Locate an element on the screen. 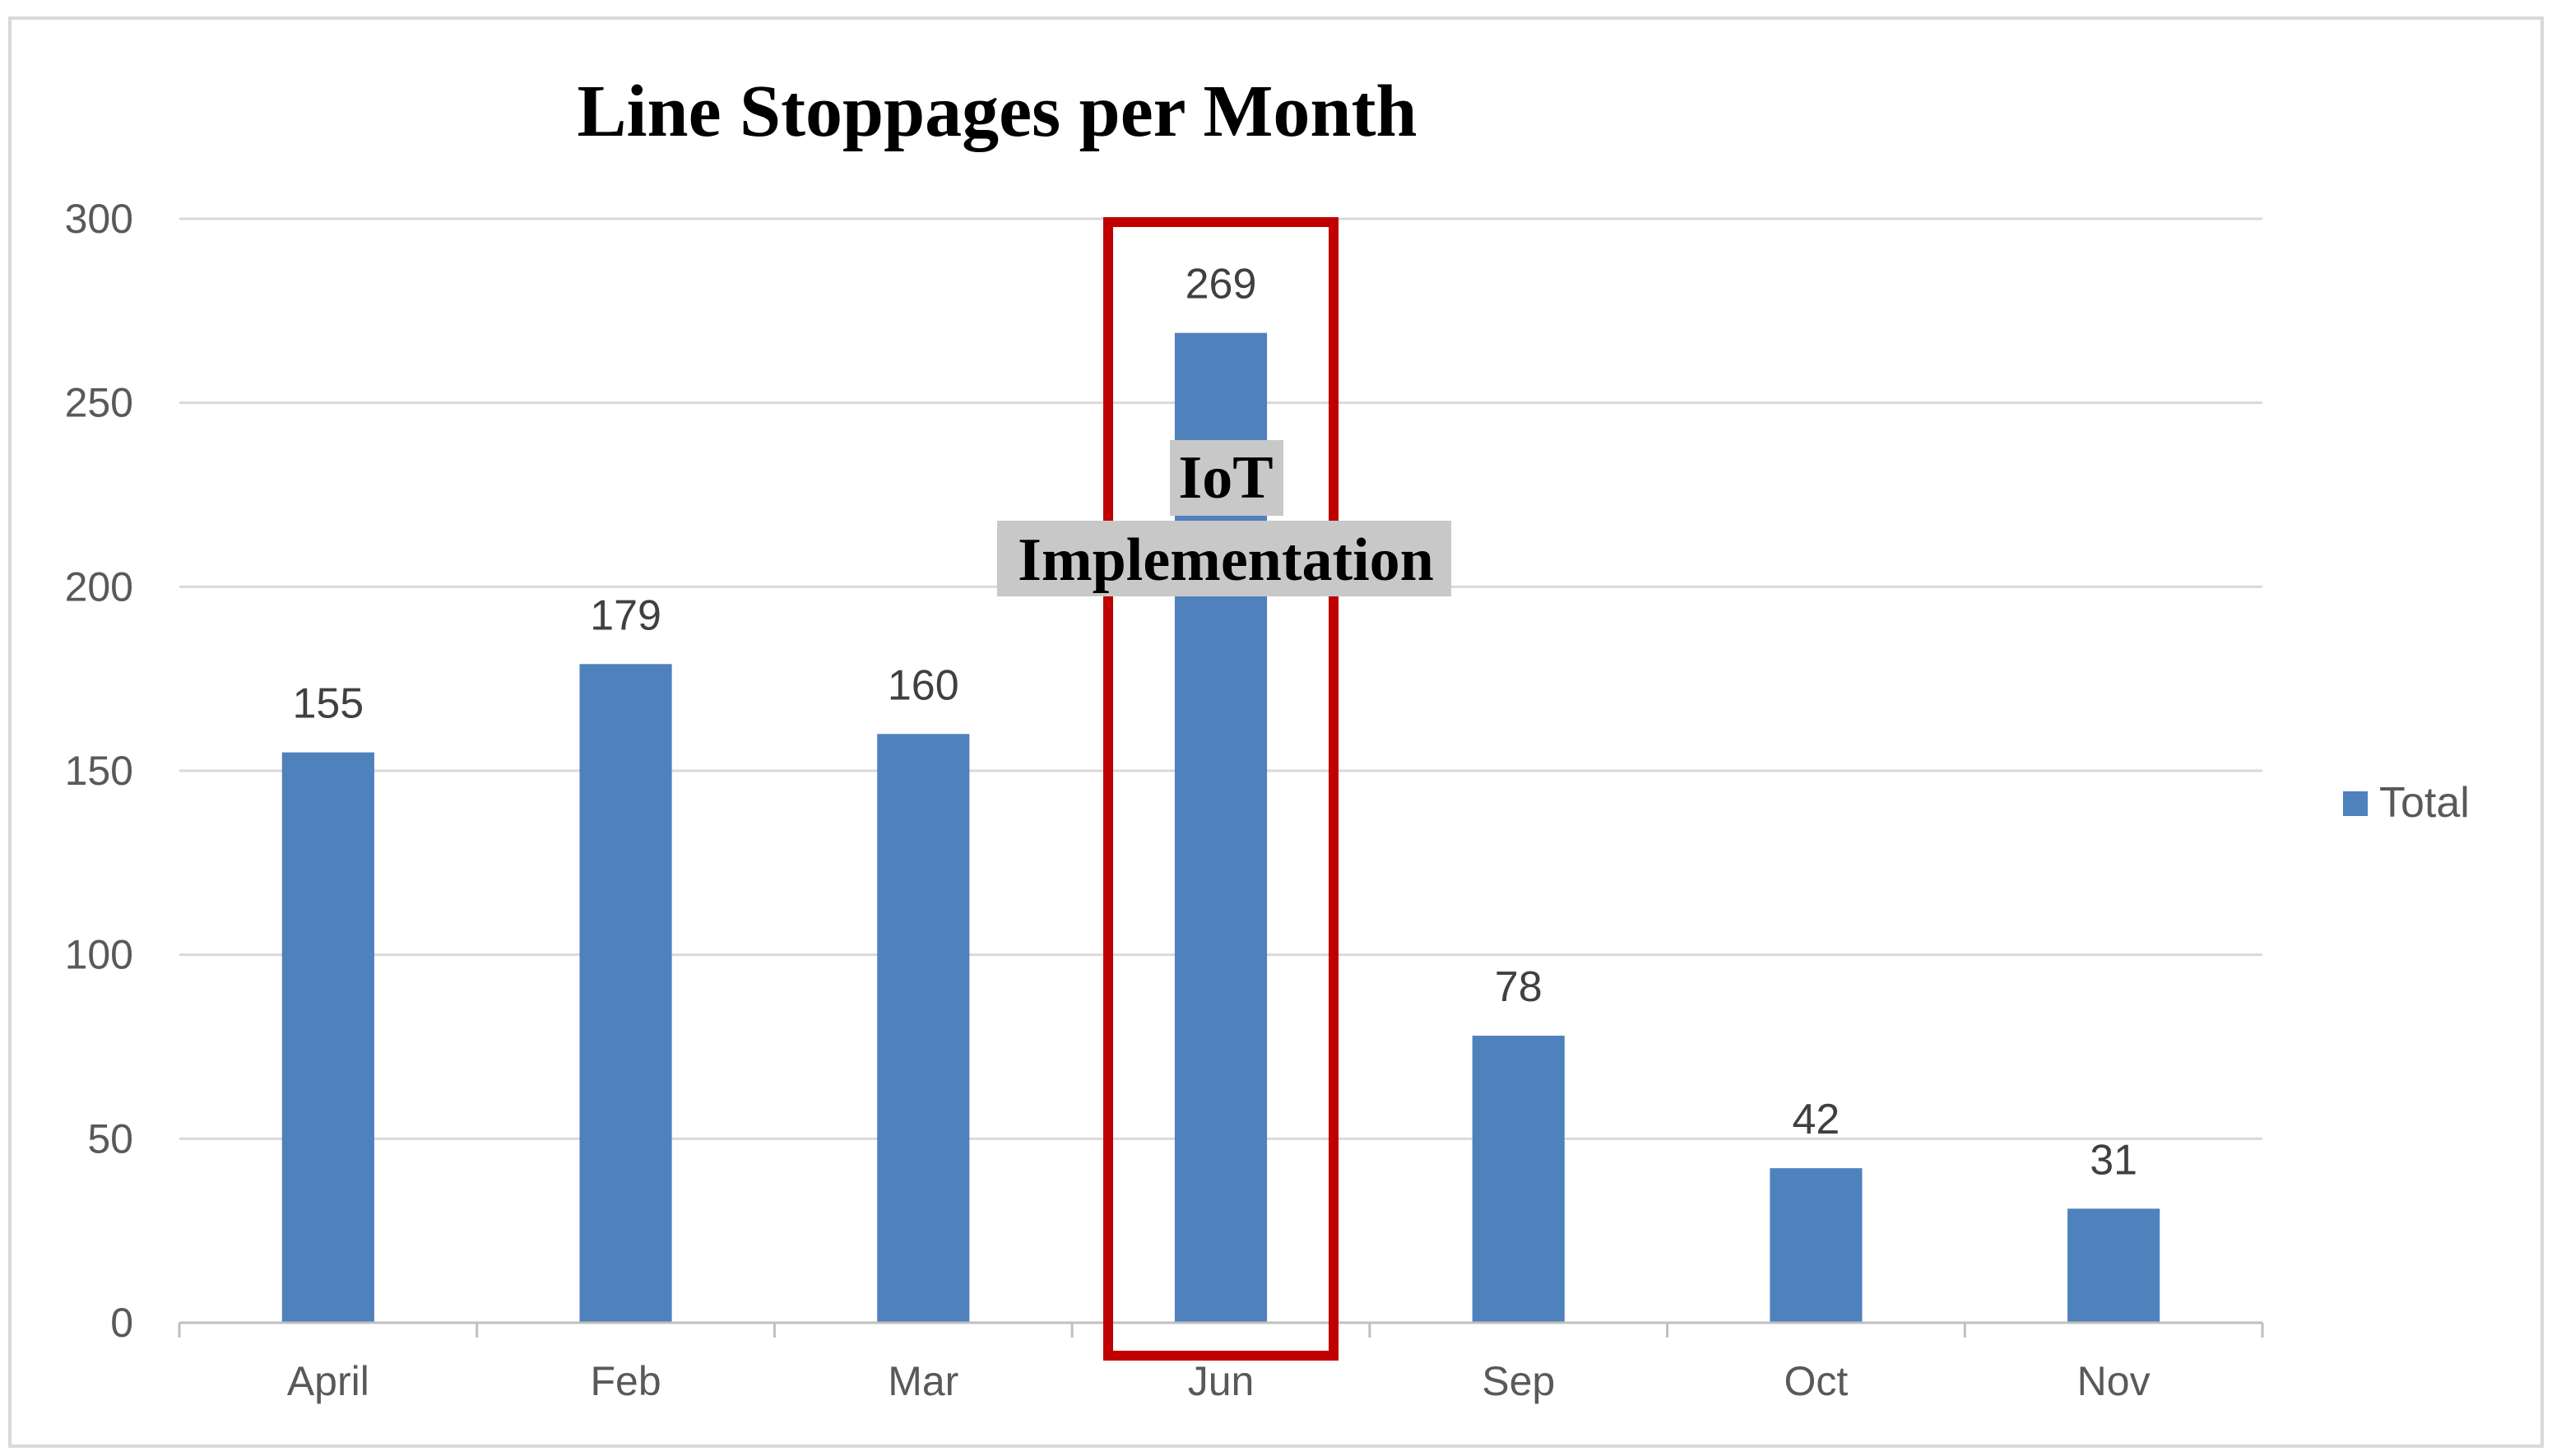  highlight-box is located at coordinates (1221, 789).